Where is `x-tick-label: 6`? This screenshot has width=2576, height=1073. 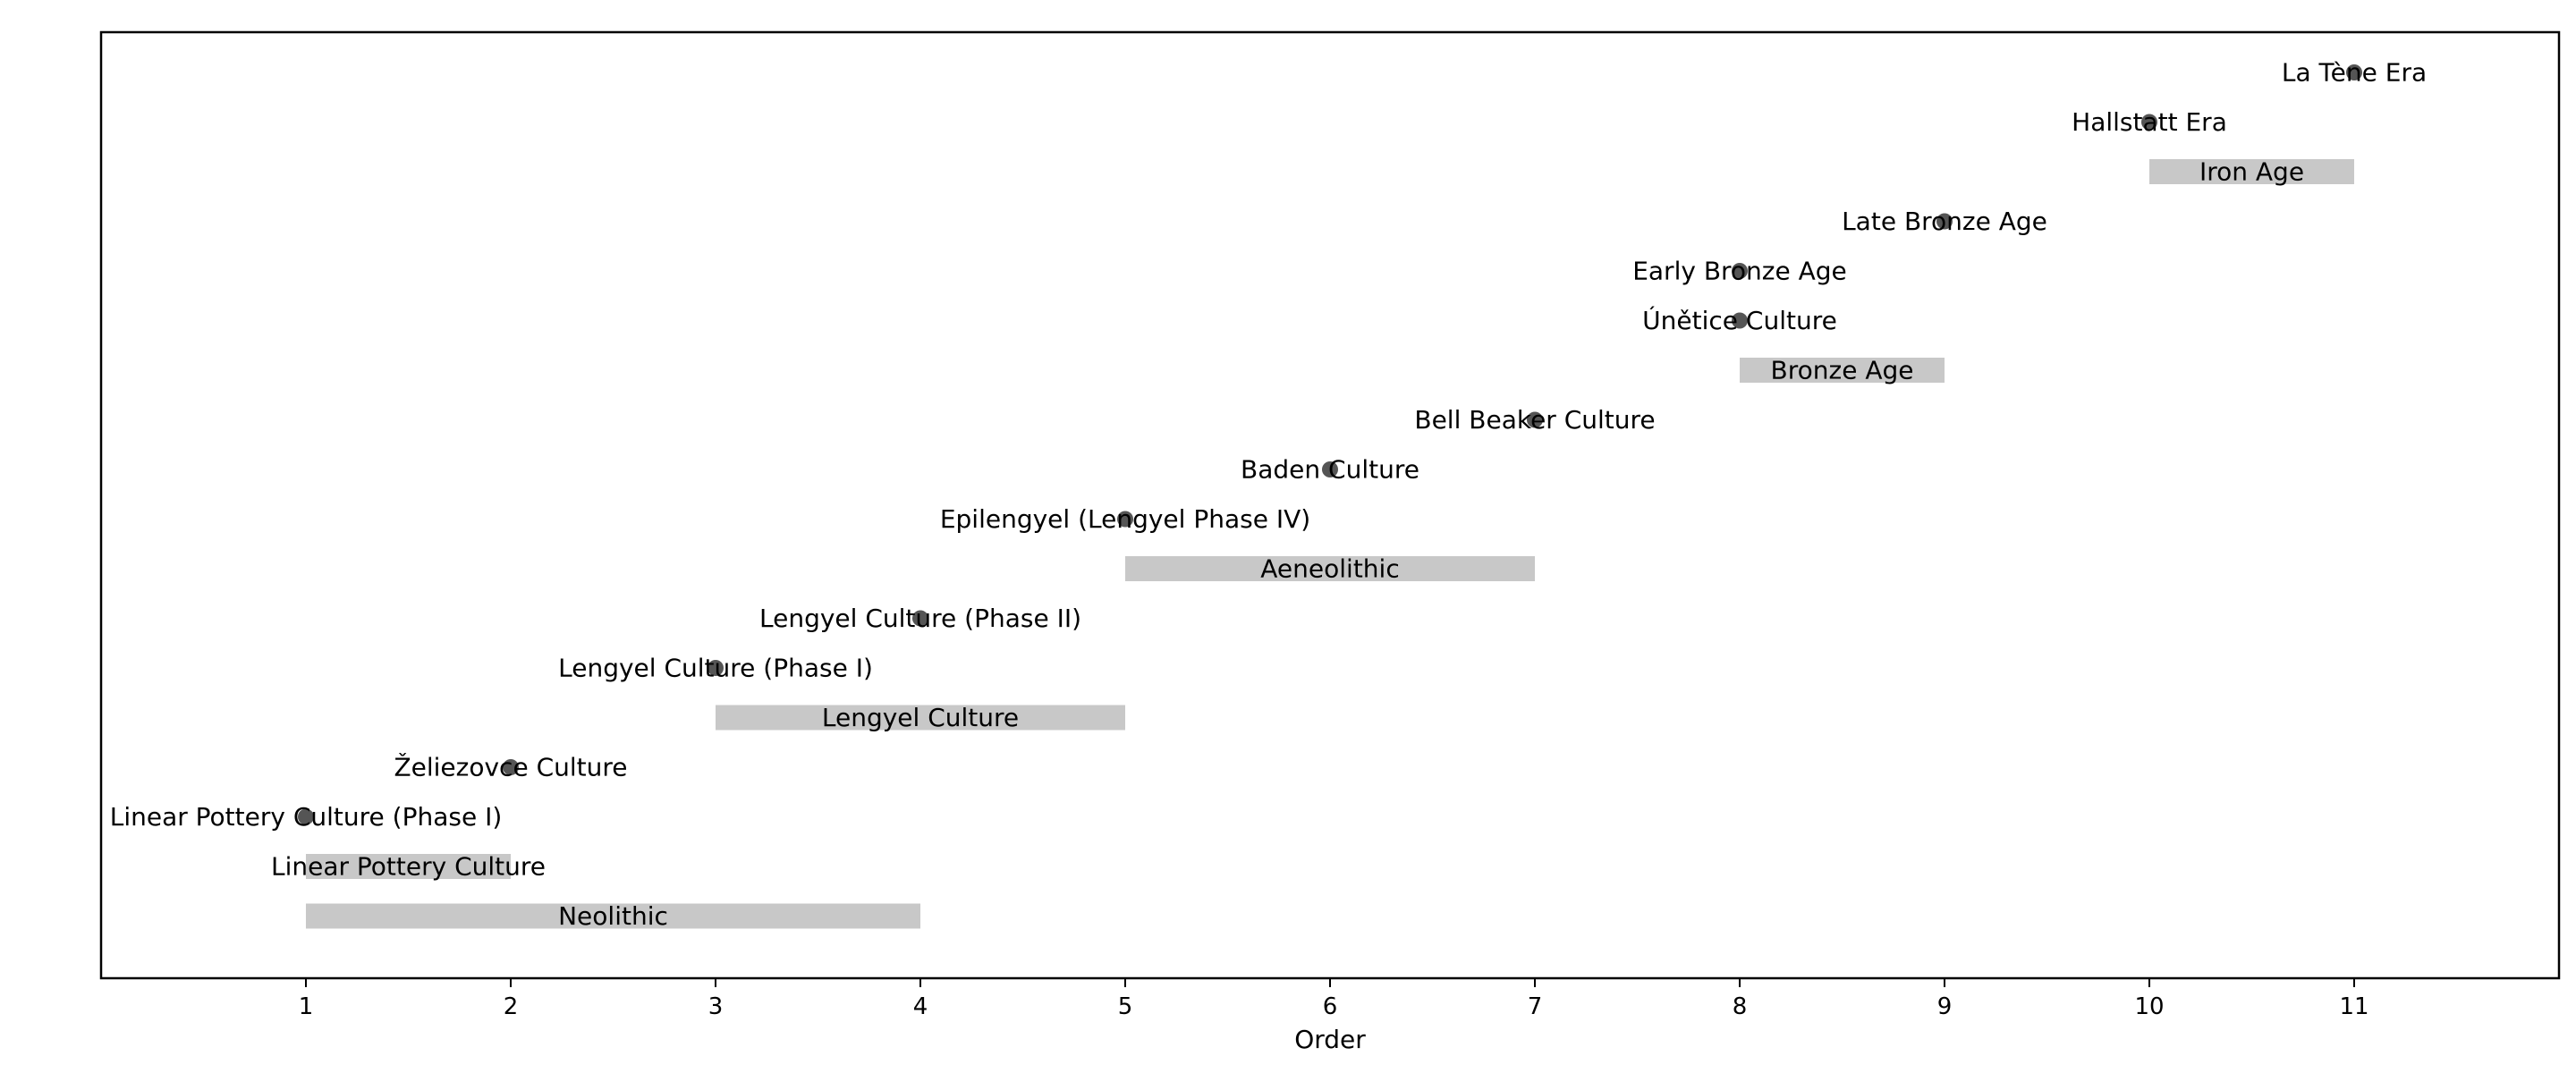
x-tick-label: 6 is located at coordinates (1330, 1006).